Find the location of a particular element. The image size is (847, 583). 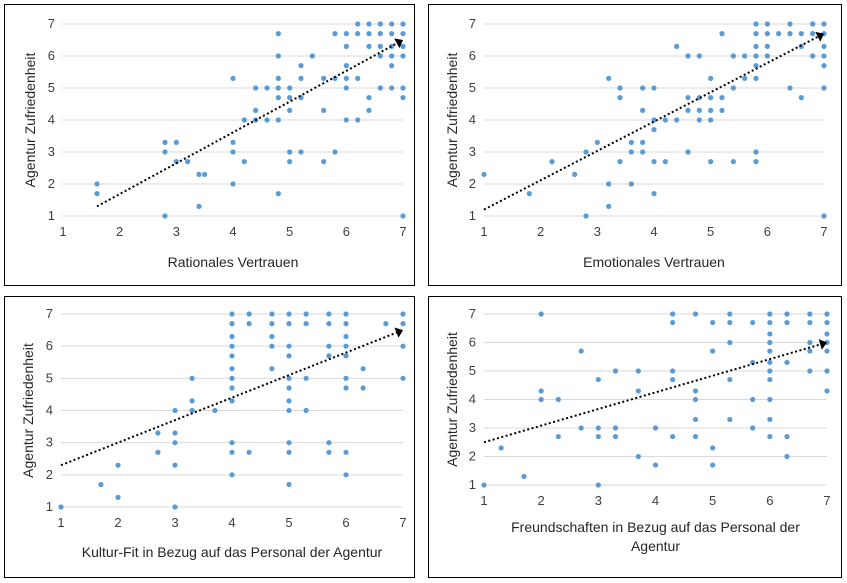

x-axis-label: Rationales Vertrauen is located at coordinates (233, 262).